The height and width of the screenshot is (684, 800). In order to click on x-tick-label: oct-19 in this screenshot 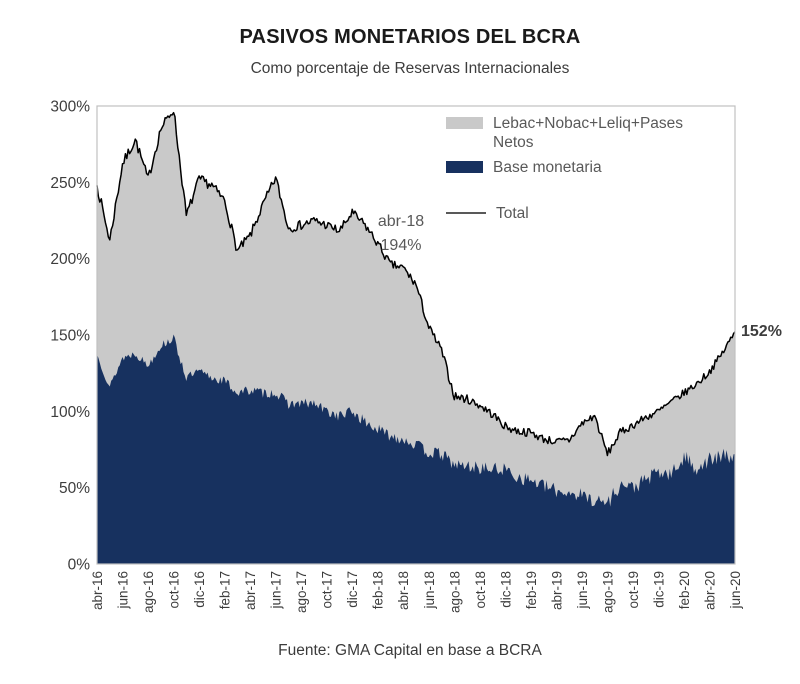, I will do `click(633, 590)`.